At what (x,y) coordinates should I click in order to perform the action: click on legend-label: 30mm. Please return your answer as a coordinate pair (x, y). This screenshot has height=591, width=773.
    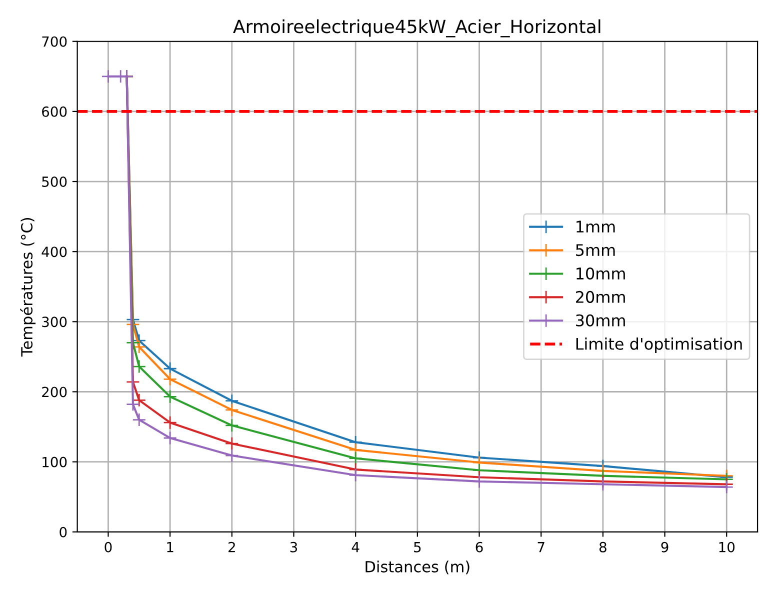
    Looking at the image, I should click on (600, 320).